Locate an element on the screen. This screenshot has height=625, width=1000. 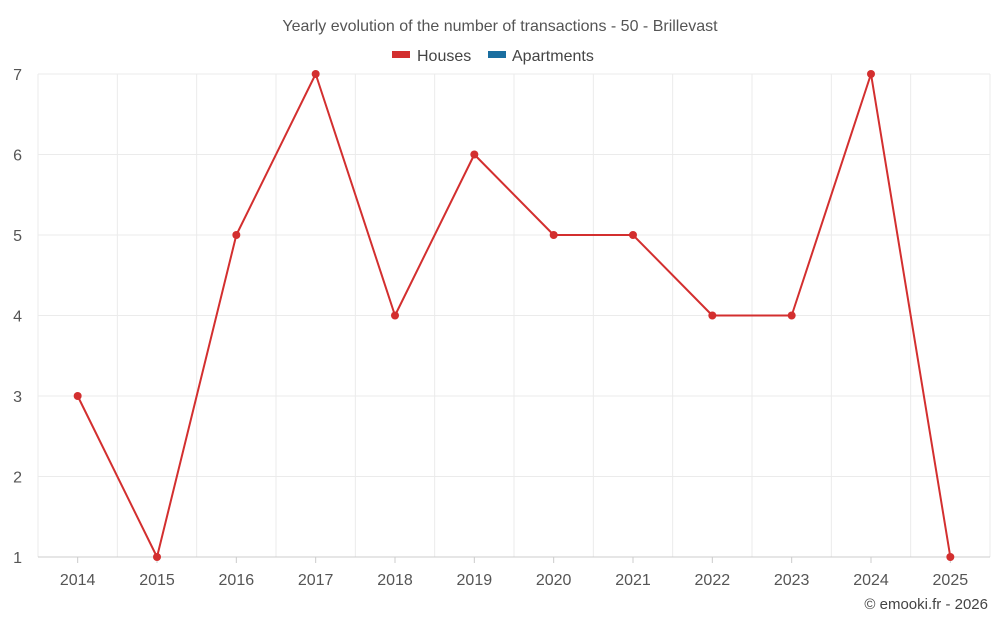
legend-label-houses: Houses is located at coordinates (444, 56).